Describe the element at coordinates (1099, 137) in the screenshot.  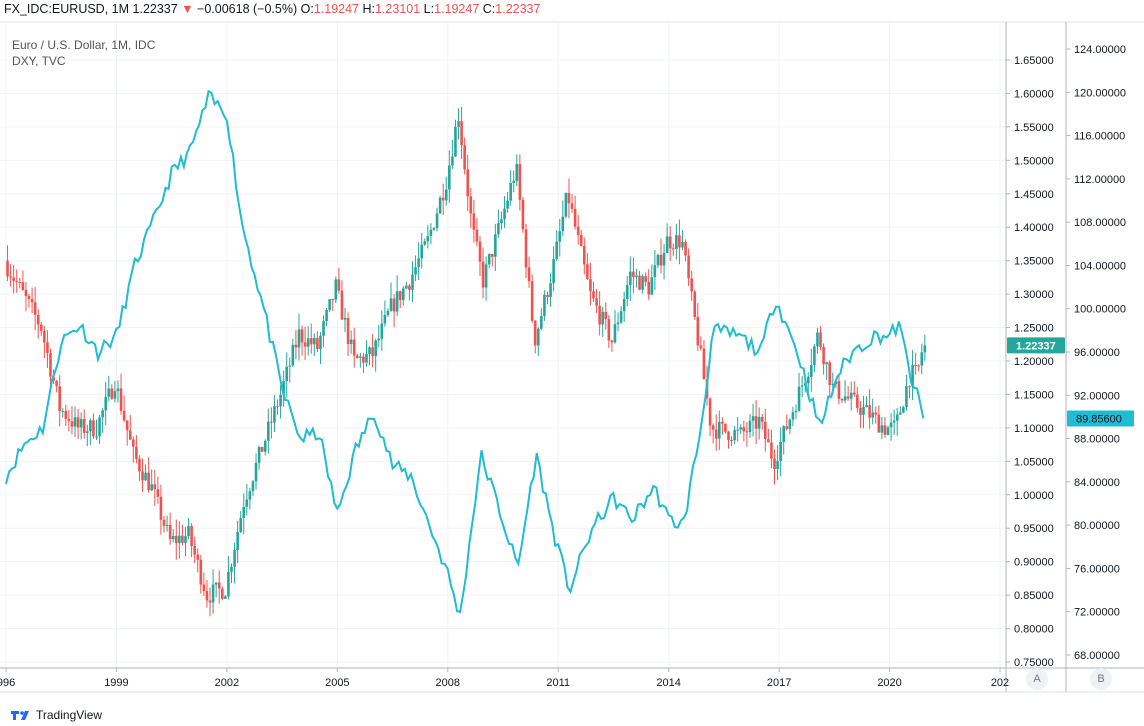
I see `right-tick-label: 116.00000` at that location.